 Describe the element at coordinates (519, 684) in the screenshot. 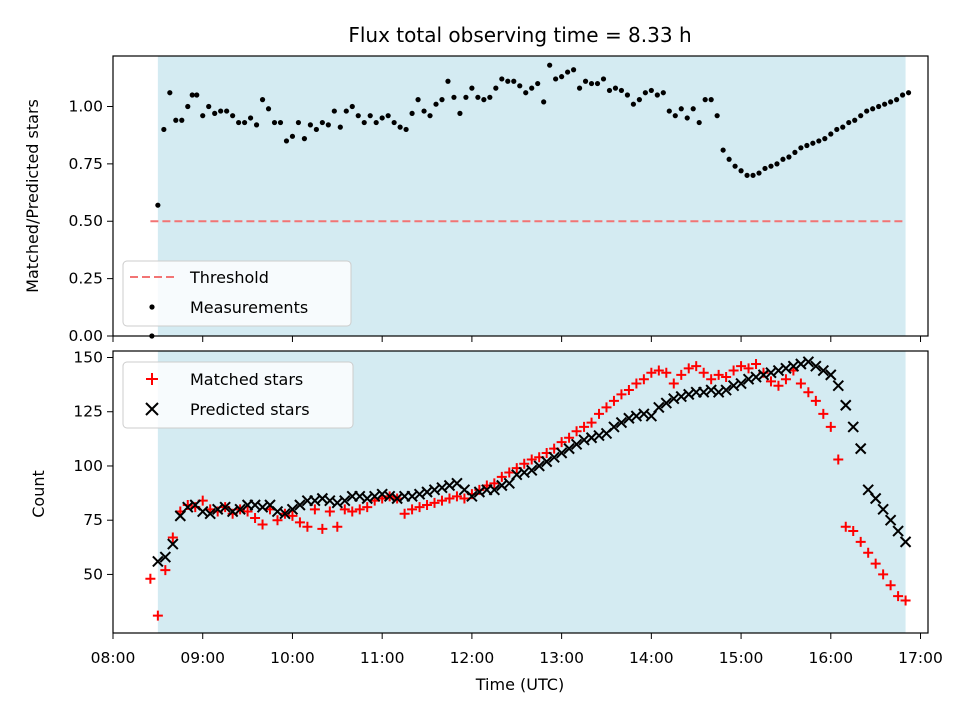

I see `x-axis-label: Time (UTC)` at that location.